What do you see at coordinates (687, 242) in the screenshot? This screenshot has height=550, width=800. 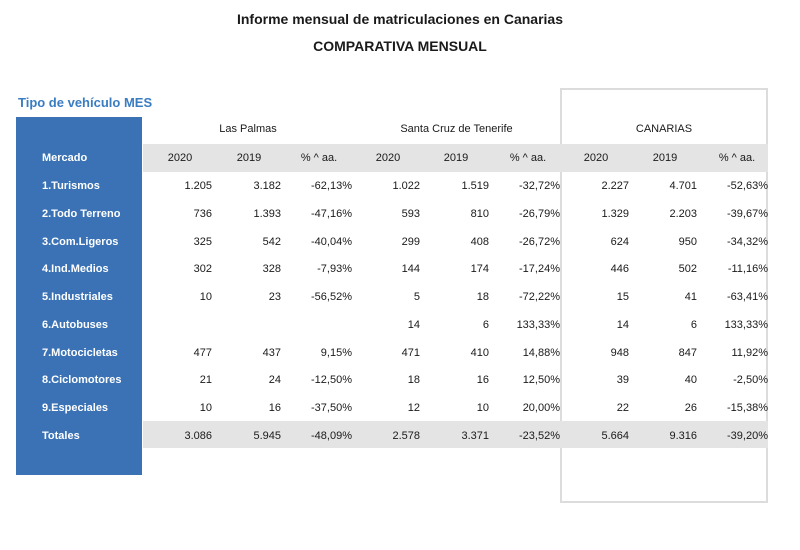 I see `table-cell: 950` at bounding box center [687, 242].